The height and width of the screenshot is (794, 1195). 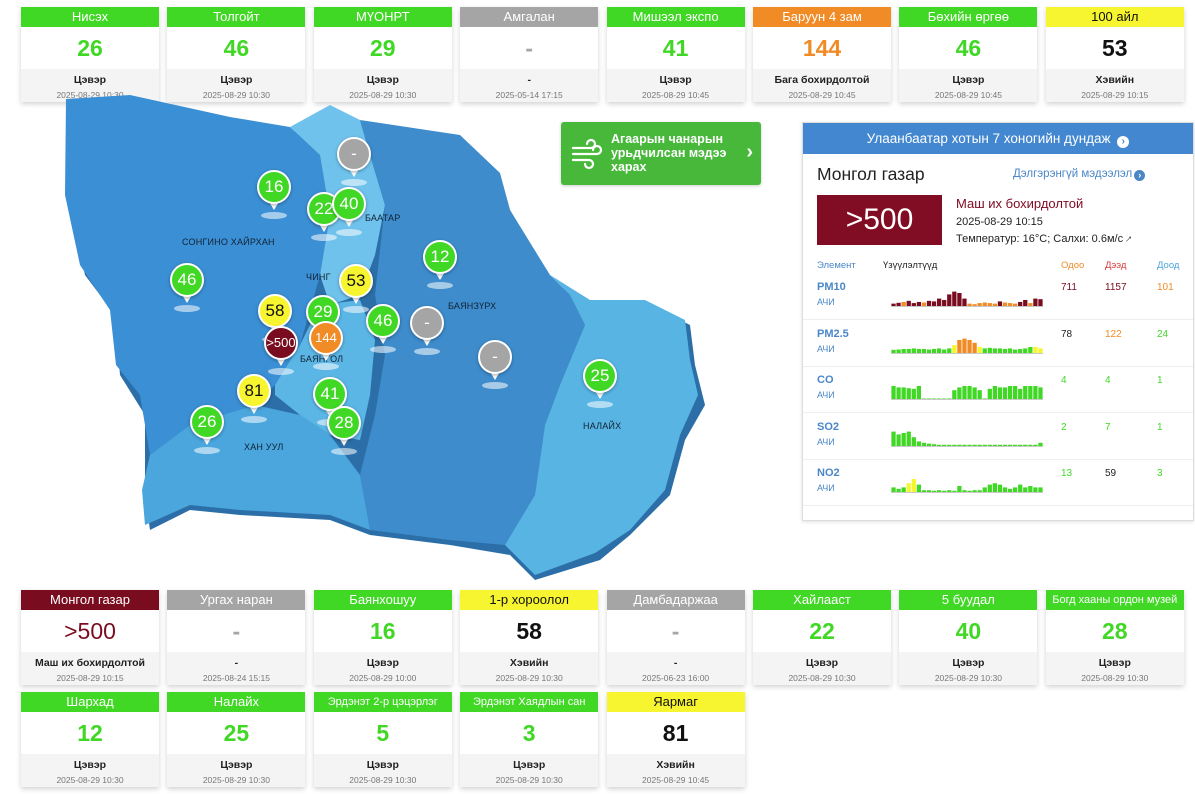 What do you see at coordinates (236, 637) in the screenshot?
I see `station-card: Ургах наран - - 2025-08-24 15:15` at bounding box center [236, 637].